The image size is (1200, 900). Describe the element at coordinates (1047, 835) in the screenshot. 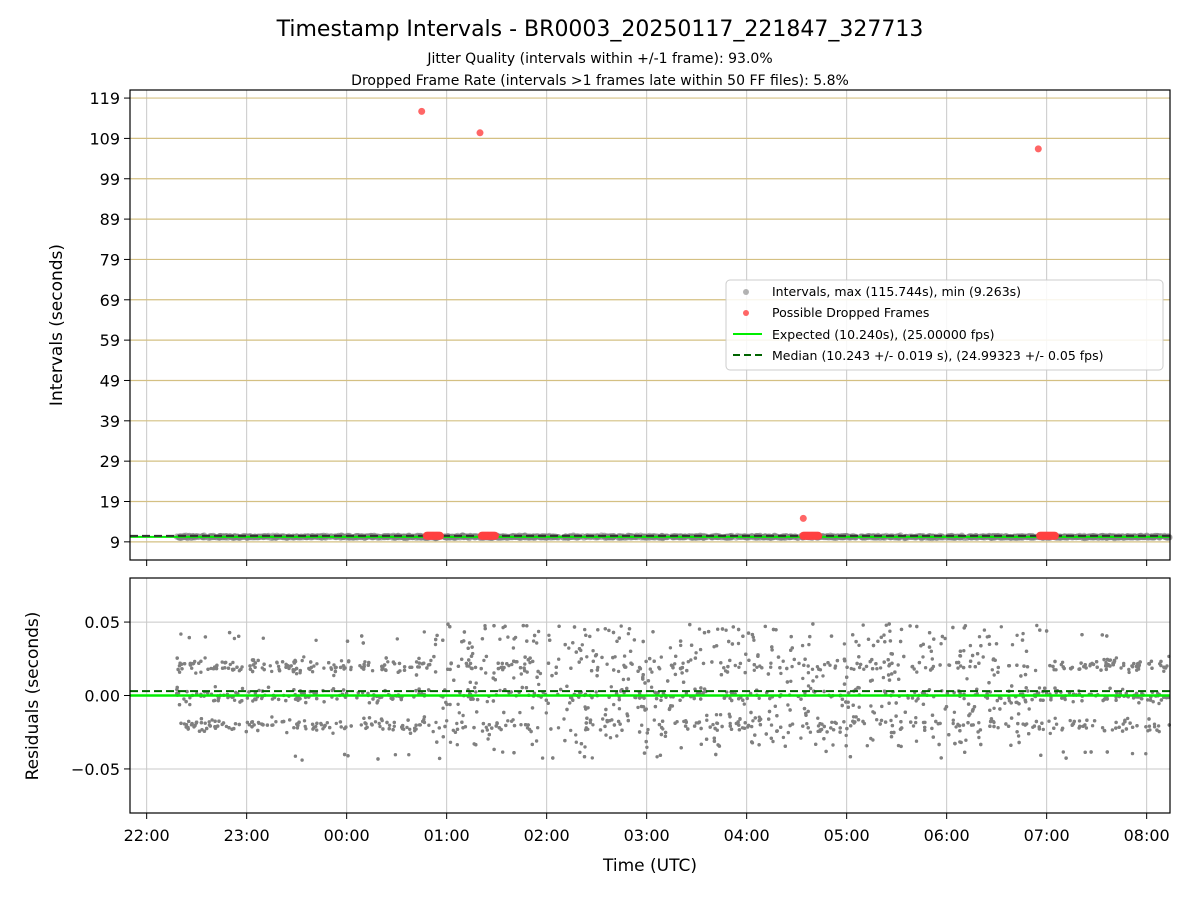

I see `residuals-x-tick-label: 07:00` at that location.